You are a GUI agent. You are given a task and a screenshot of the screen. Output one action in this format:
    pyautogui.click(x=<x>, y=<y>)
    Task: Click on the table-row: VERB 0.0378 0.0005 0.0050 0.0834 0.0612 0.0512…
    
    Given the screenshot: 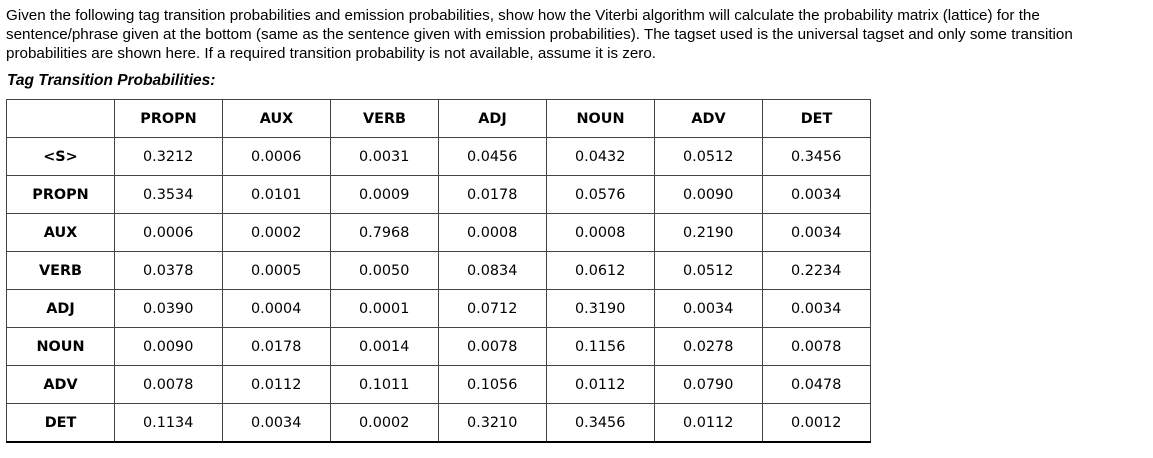 What is the action you would take?
    pyautogui.click(x=438, y=270)
    